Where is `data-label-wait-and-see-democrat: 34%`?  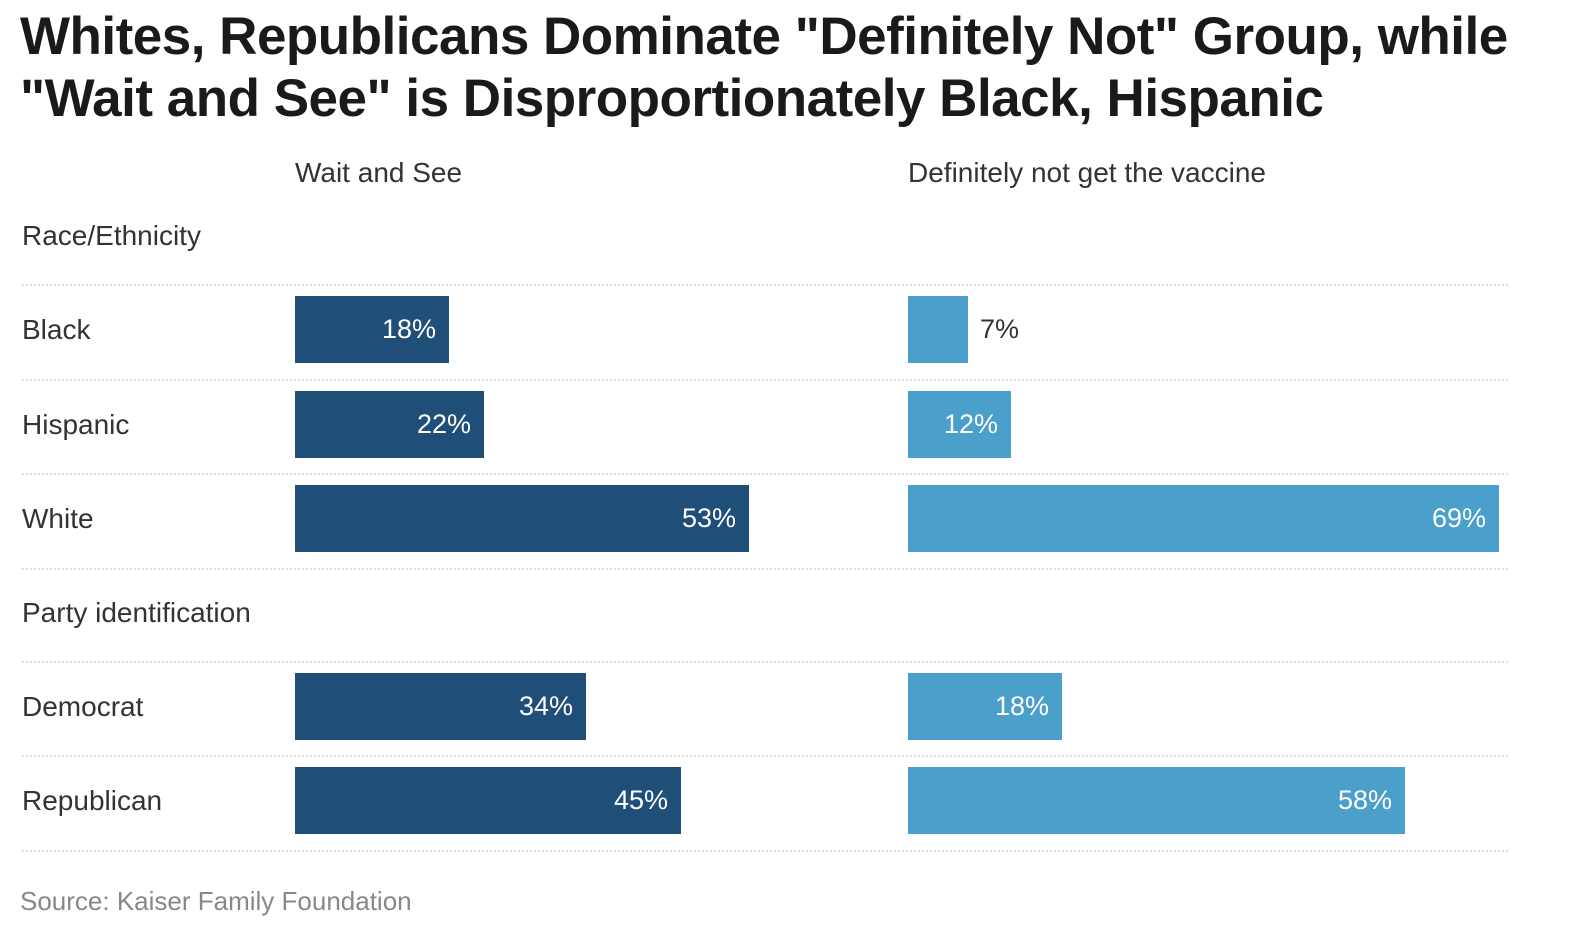 data-label-wait-and-see-democrat: 34% is located at coordinates (545, 705).